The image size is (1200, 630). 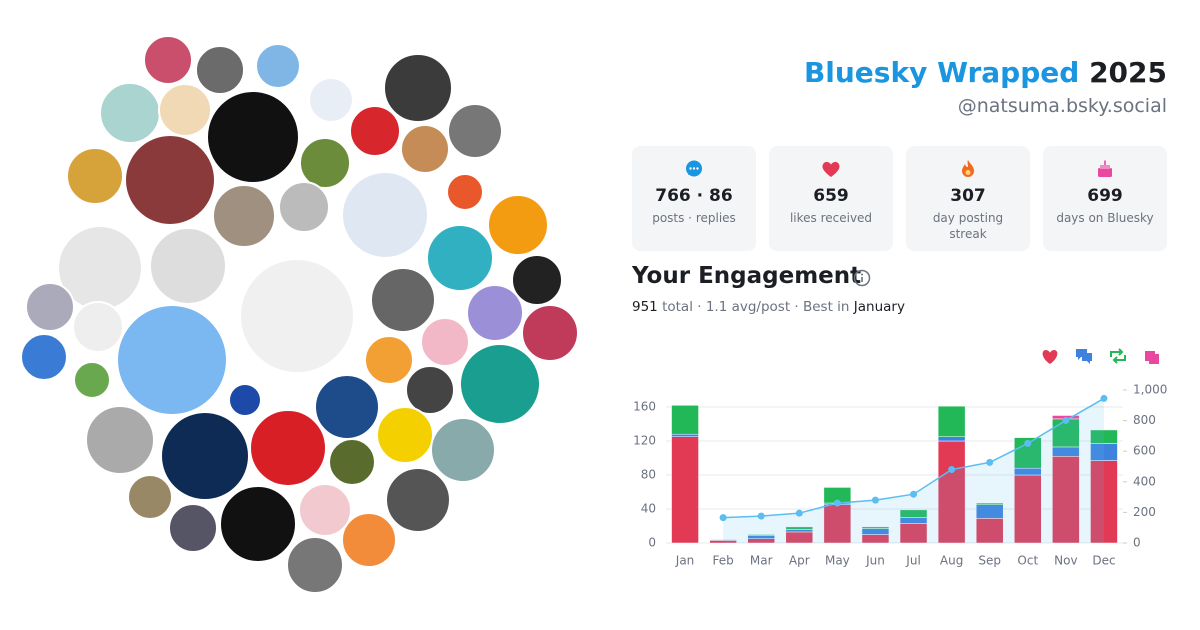 What do you see at coordinates (951, 561) in the screenshot?
I see `x-tick-label: Aug` at bounding box center [951, 561].